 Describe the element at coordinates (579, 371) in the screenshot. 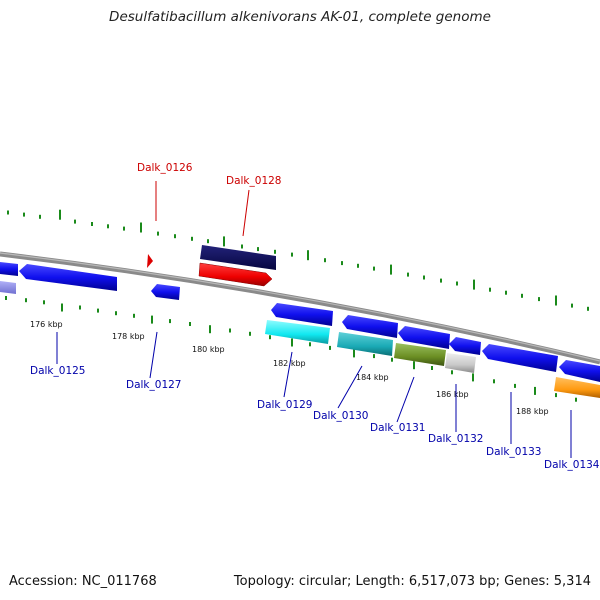

I see `gene-dalk-0134-blue` at that location.